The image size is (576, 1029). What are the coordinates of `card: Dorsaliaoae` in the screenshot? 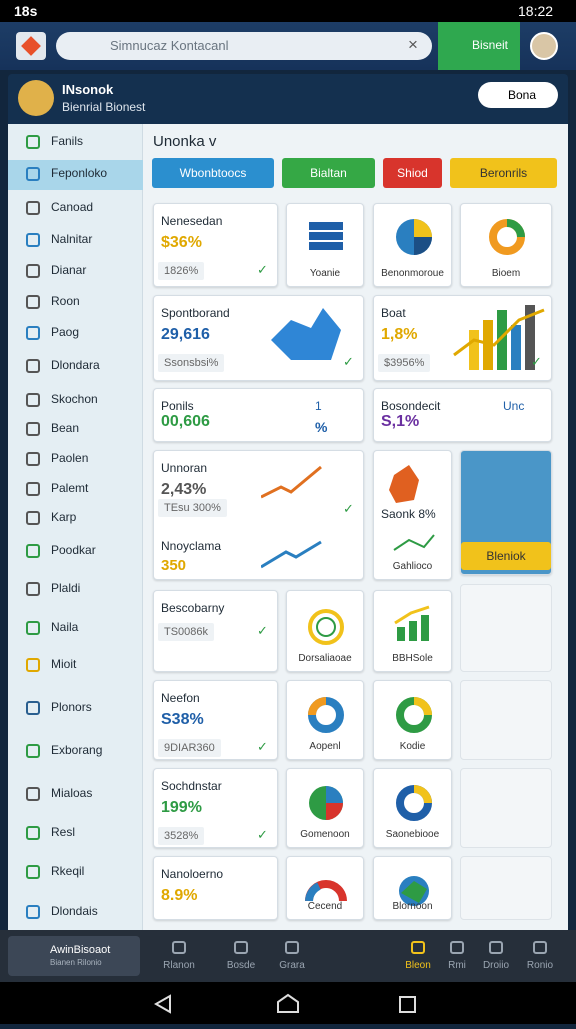 It's located at (325, 631).